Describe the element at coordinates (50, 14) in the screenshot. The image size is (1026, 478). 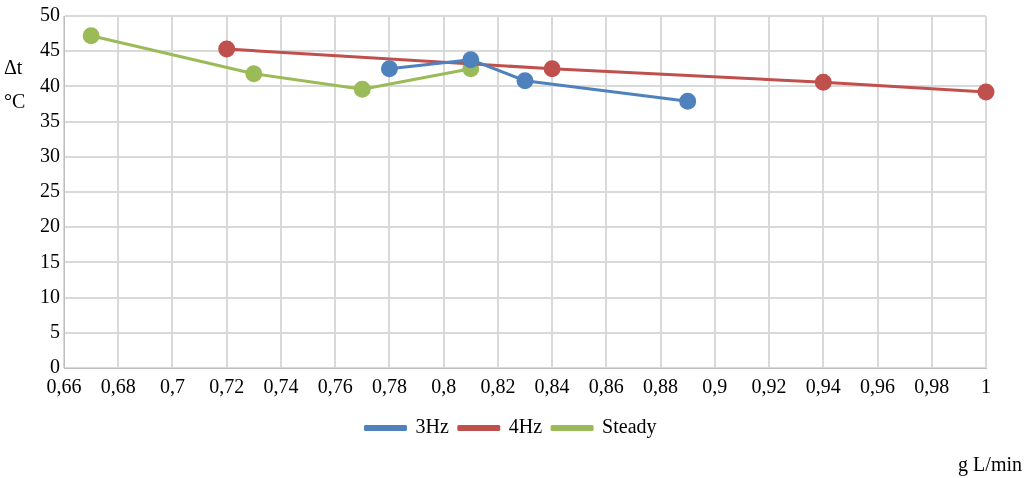
I see `y-tick-label: 50` at that location.